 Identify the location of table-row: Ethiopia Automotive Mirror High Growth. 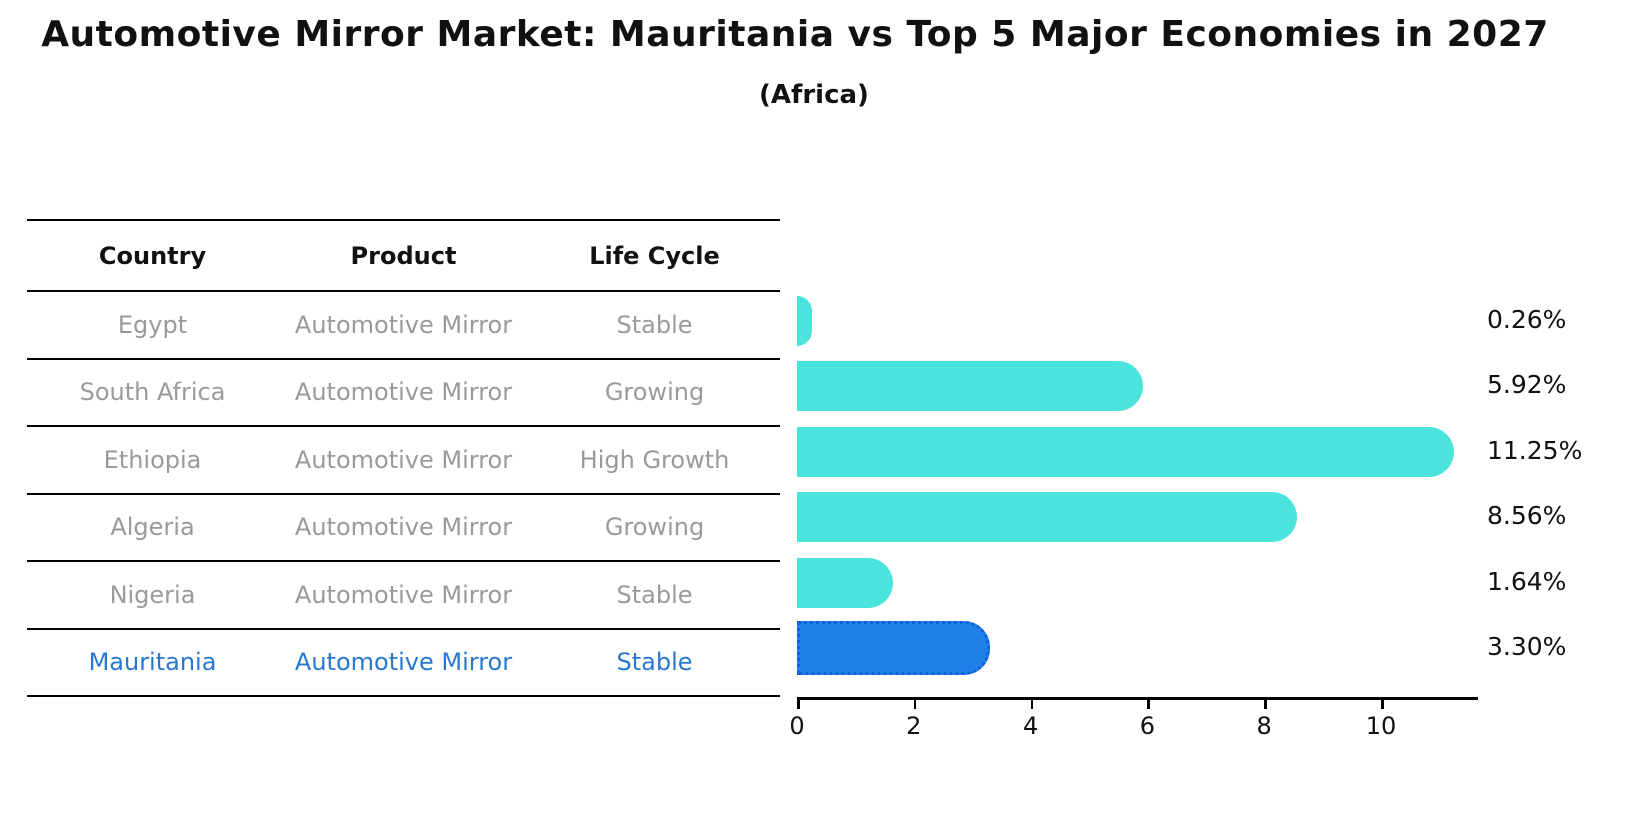
(403, 461).